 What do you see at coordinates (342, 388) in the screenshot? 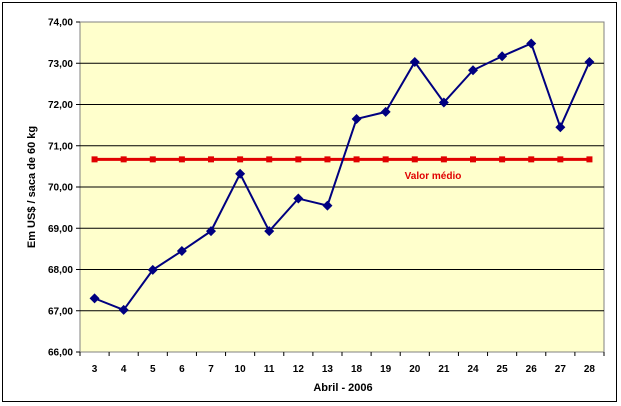
I see `x-axis-title: Abril - 2006` at bounding box center [342, 388].